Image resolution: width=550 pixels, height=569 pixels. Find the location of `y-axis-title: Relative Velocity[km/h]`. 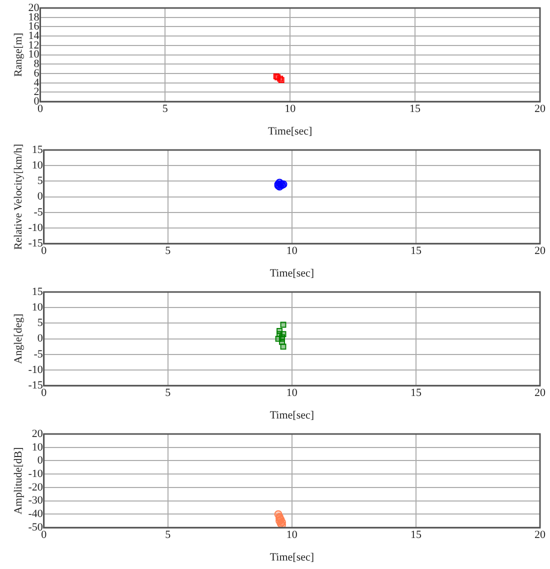

y-axis-title: Relative Velocity[km/h] is located at coordinates (18, 197).